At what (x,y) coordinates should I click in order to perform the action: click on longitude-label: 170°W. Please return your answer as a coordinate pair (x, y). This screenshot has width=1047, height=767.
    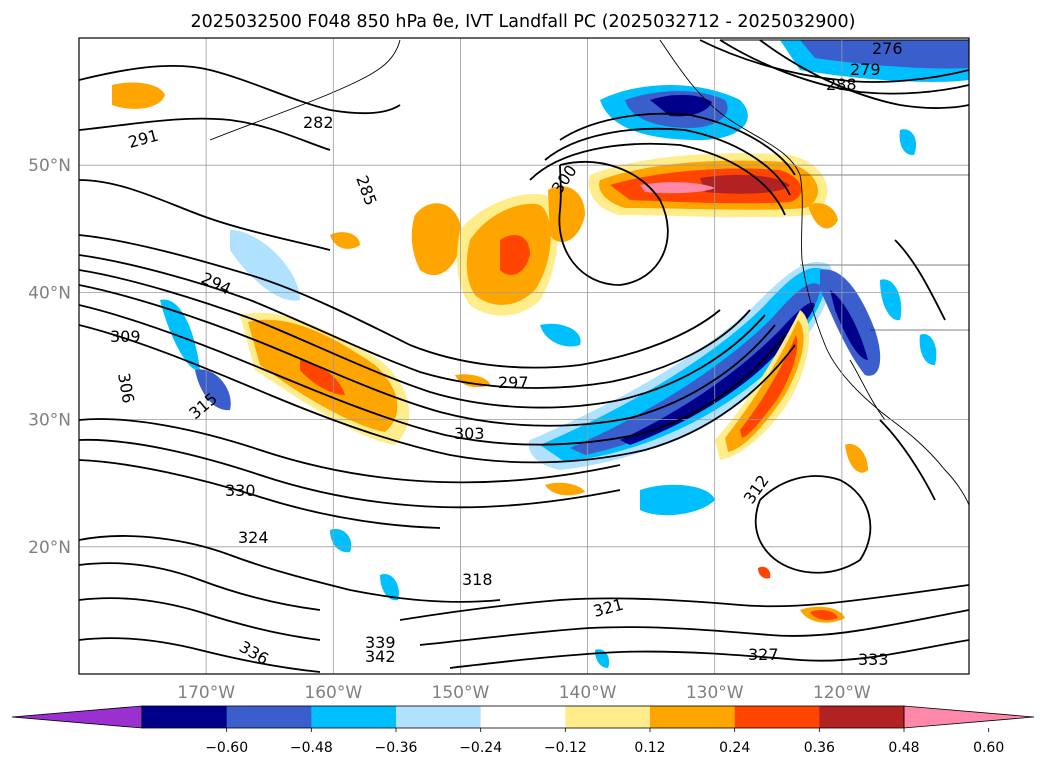
    Looking at the image, I should click on (206, 693).